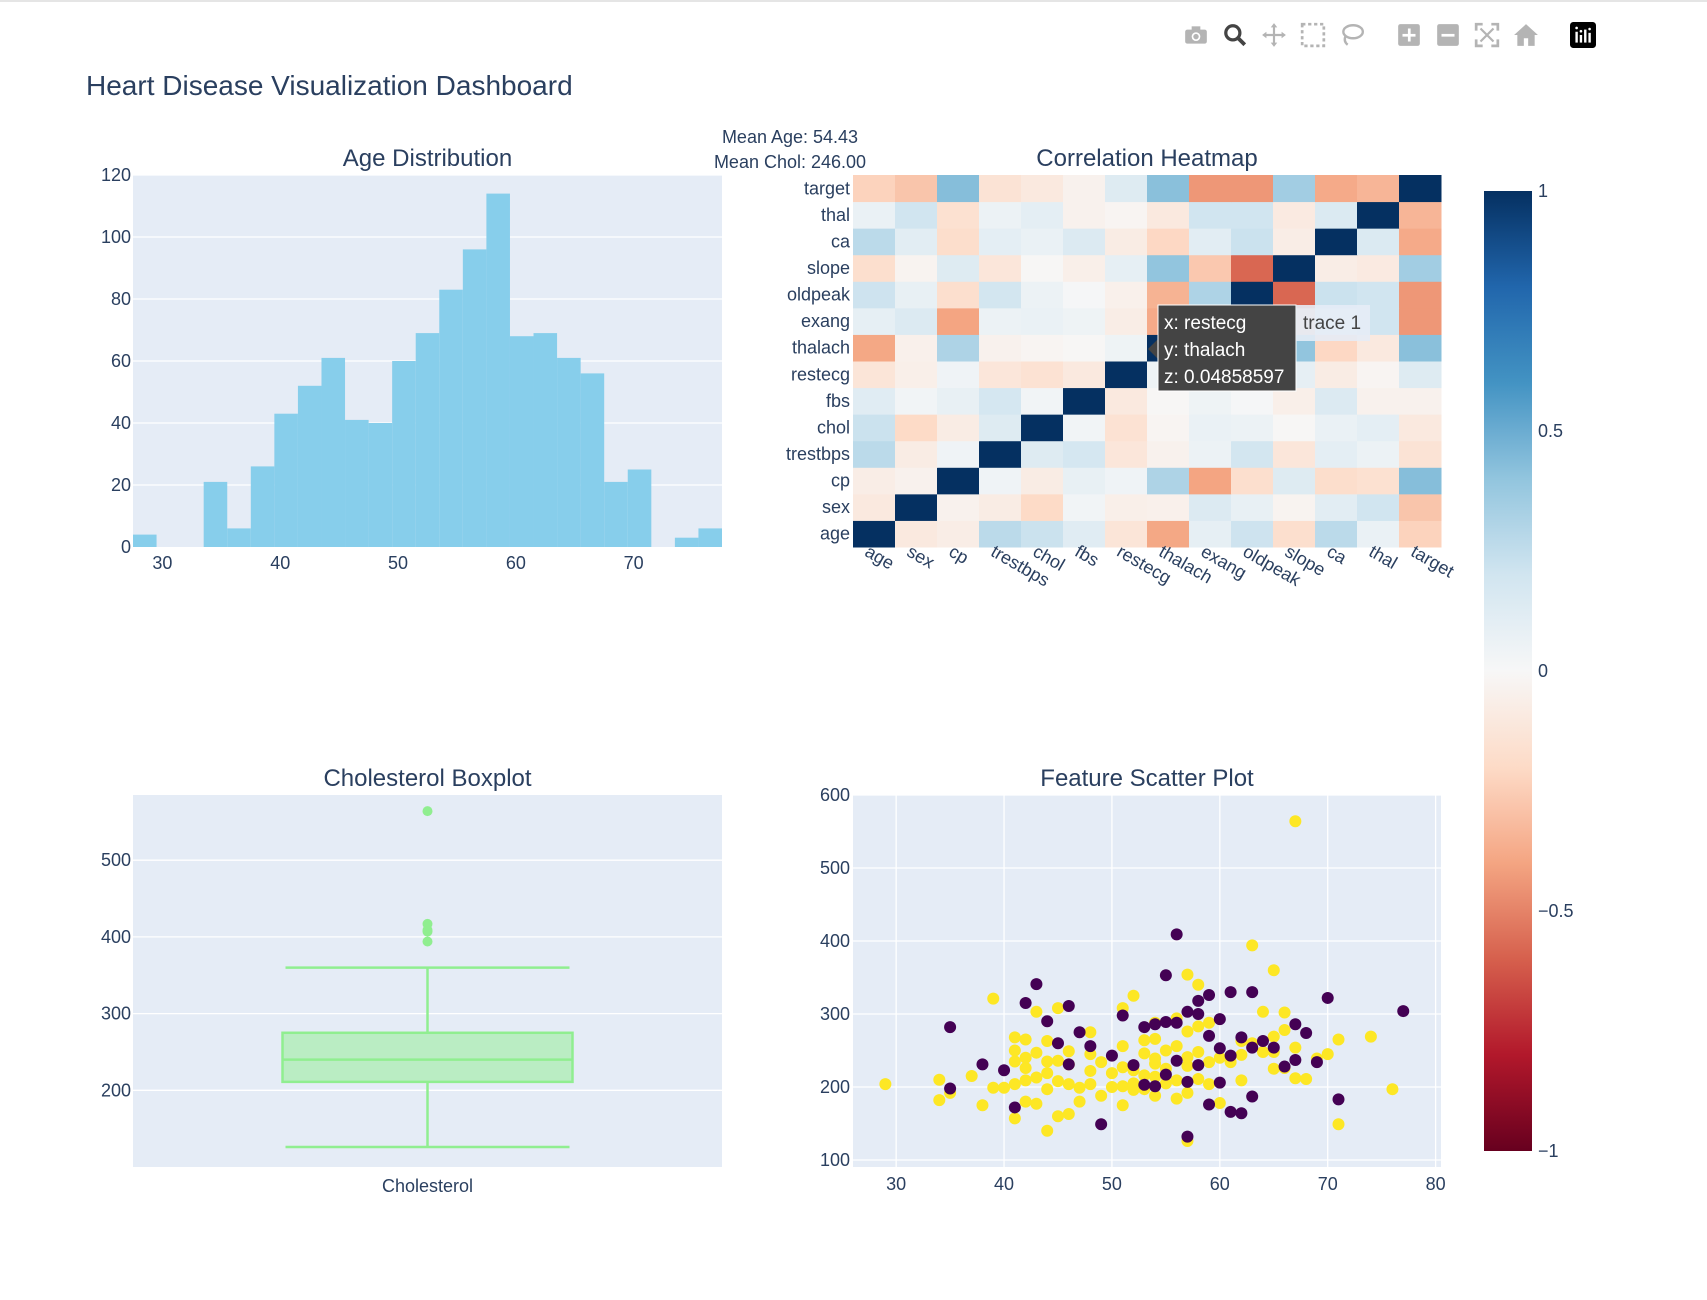  What do you see at coordinates (1583, 35) in the screenshot?
I see `plotly-logo-button` at bounding box center [1583, 35].